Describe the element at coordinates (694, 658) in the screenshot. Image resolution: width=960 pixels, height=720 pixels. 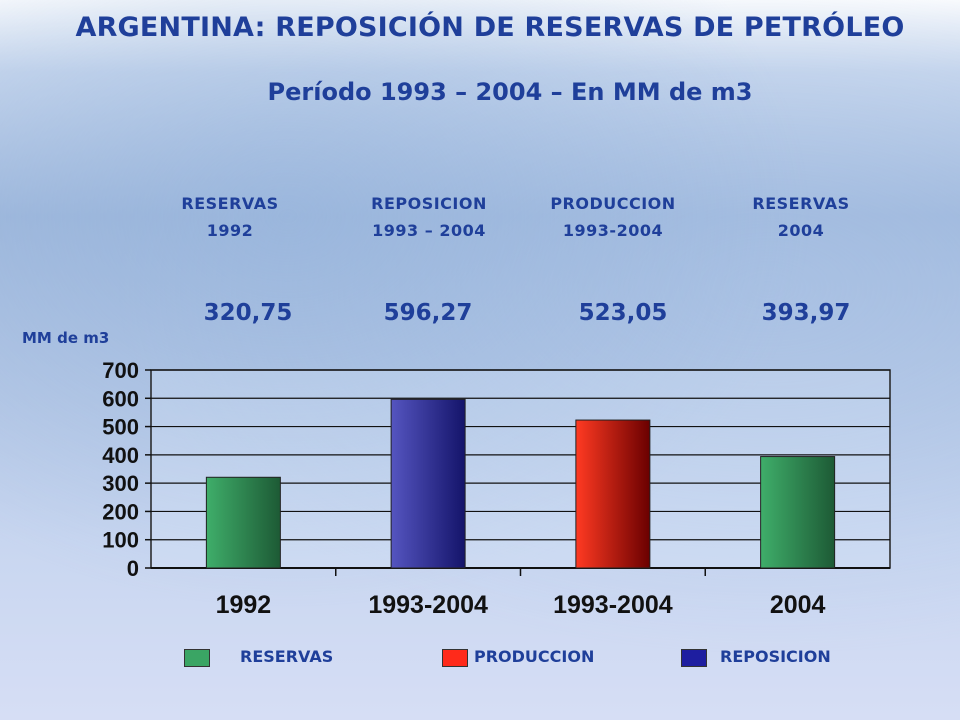
I see `legend-swatch-reposicion` at that location.